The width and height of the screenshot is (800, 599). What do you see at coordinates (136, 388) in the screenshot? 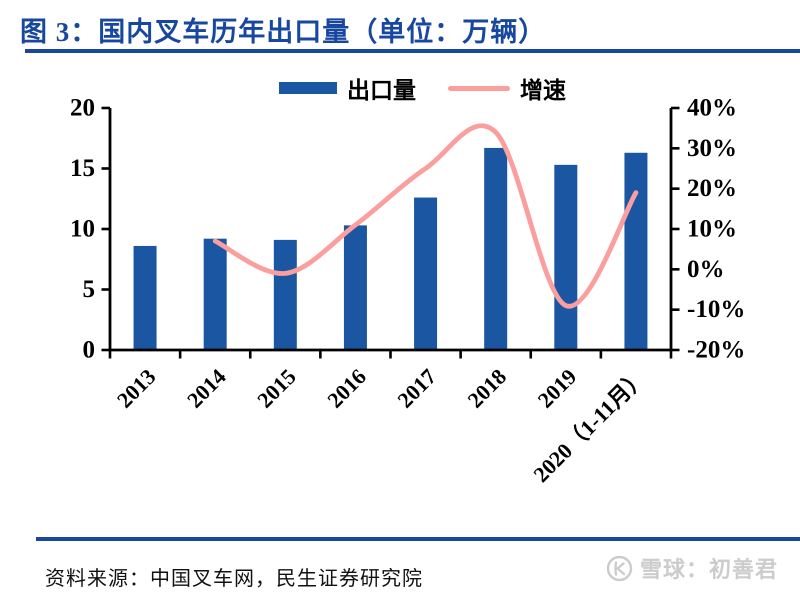
I see `x-tick-label: 2013` at bounding box center [136, 388].